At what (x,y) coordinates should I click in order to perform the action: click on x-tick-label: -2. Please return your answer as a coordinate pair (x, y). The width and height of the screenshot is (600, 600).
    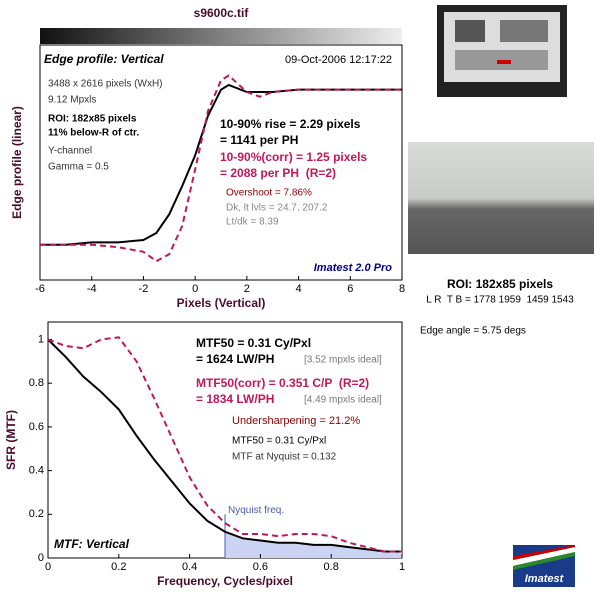
    Looking at the image, I should click on (144, 289).